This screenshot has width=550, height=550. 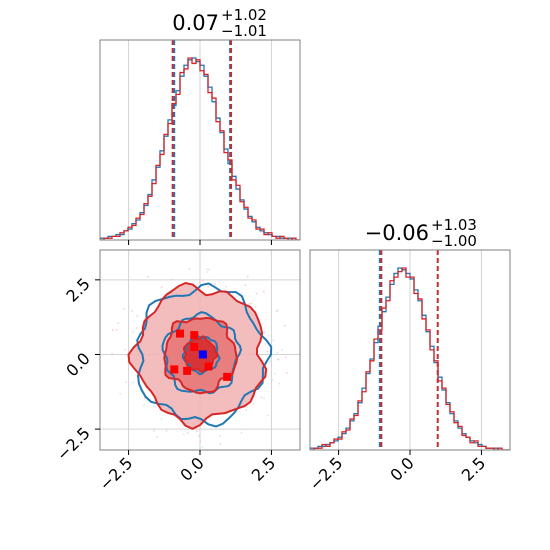 What do you see at coordinates (401, 468) in the screenshot?
I see `x2-xtick-label: 0.0` at bounding box center [401, 468].